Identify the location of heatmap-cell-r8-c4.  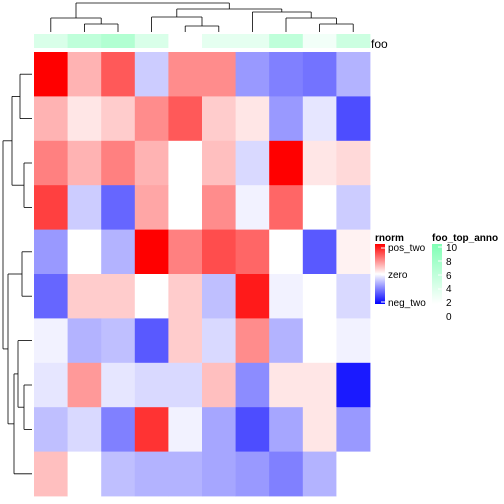
(151, 385).